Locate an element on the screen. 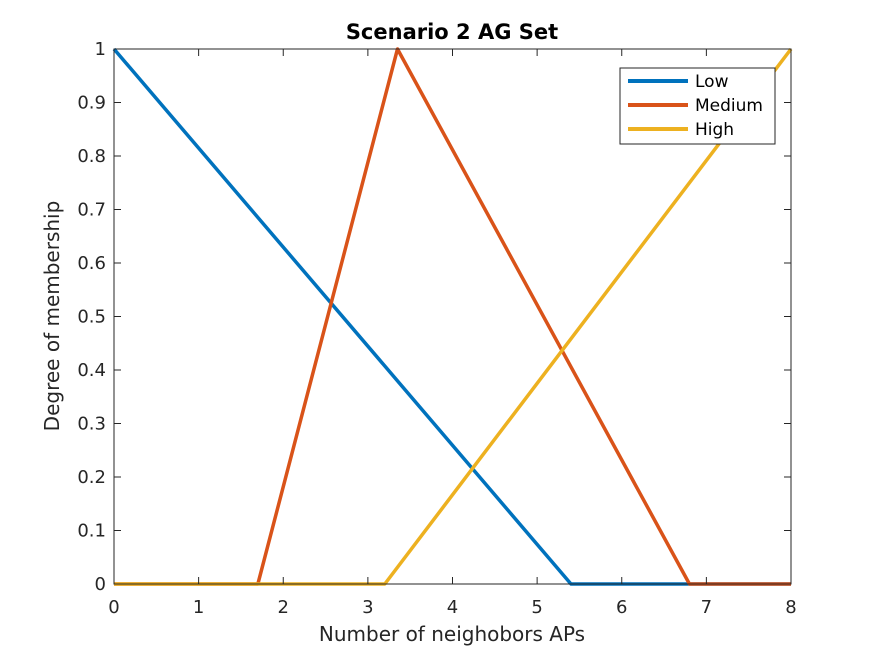 This screenshot has height=656, width=875. x-tick-label: 7 is located at coordinates (706, 607).